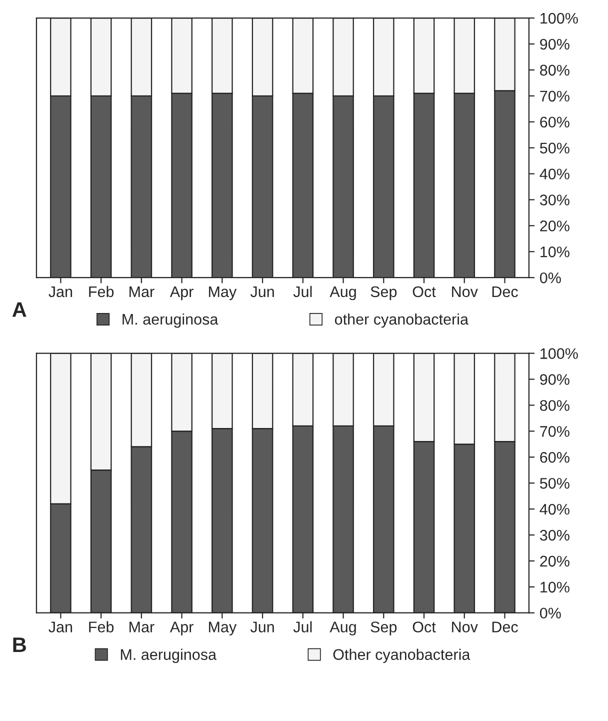 The image size is (608, 721). Describe the element at coordinates (401, 320) in the screenshot. I see `legend-label: other cyanobacteria` at that location.